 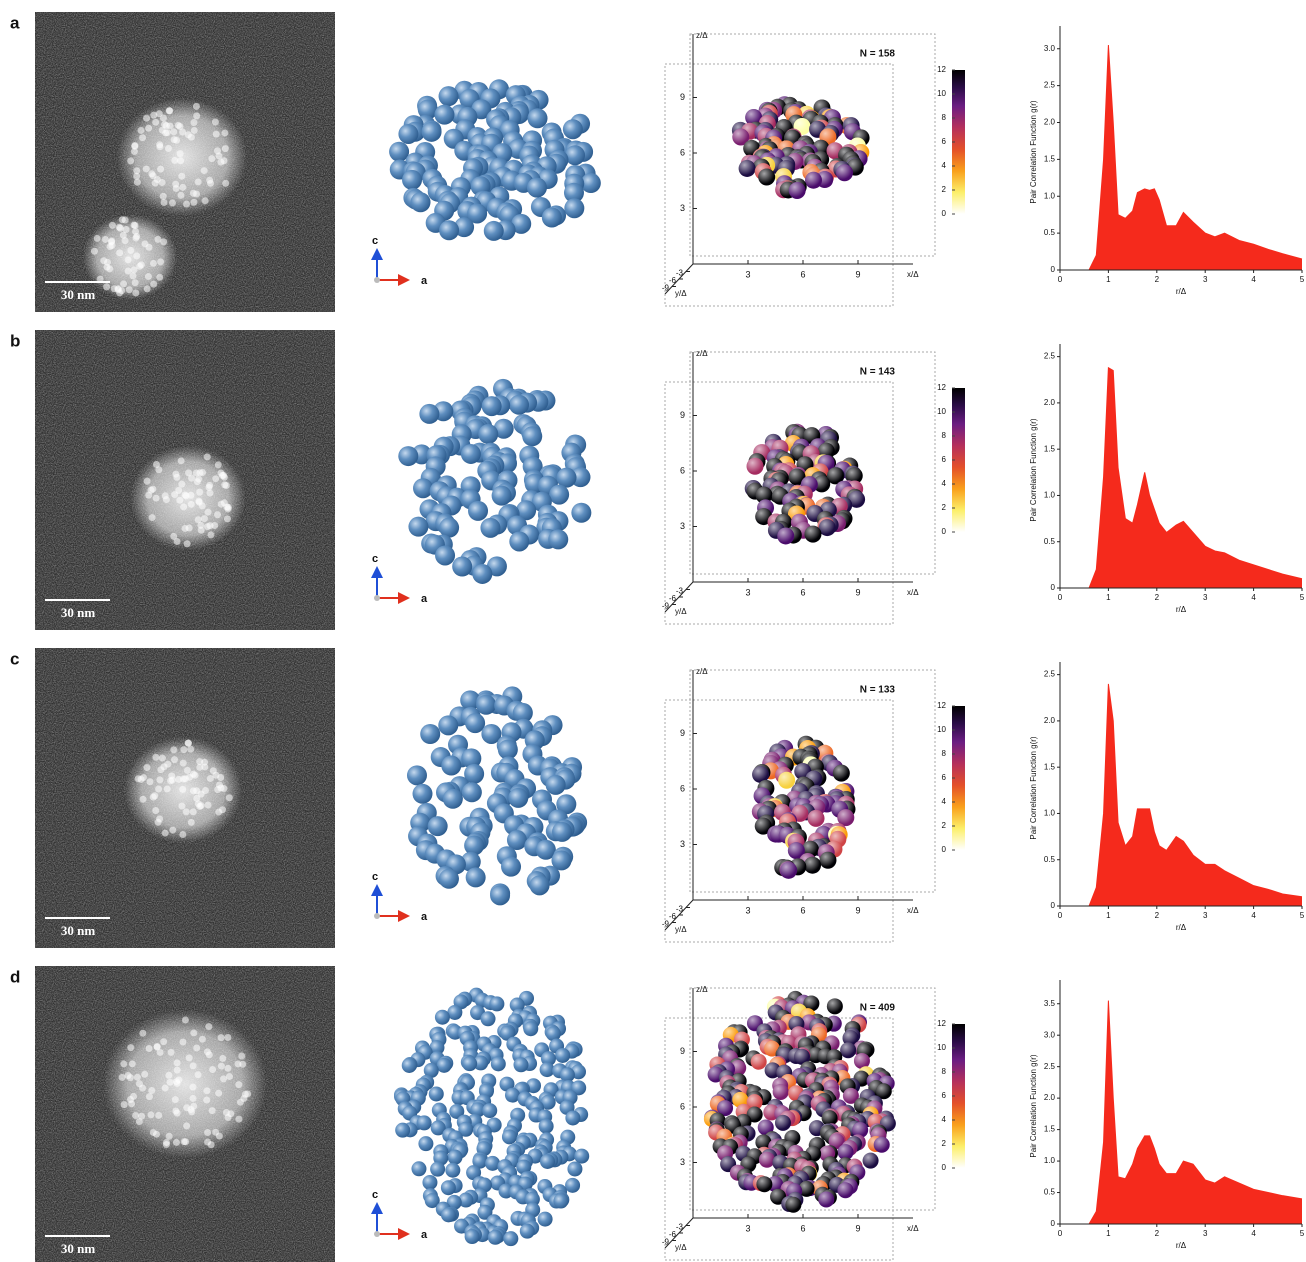 I want to click on x-axis-title: r/Δ, so click(x=1181, y=1245).